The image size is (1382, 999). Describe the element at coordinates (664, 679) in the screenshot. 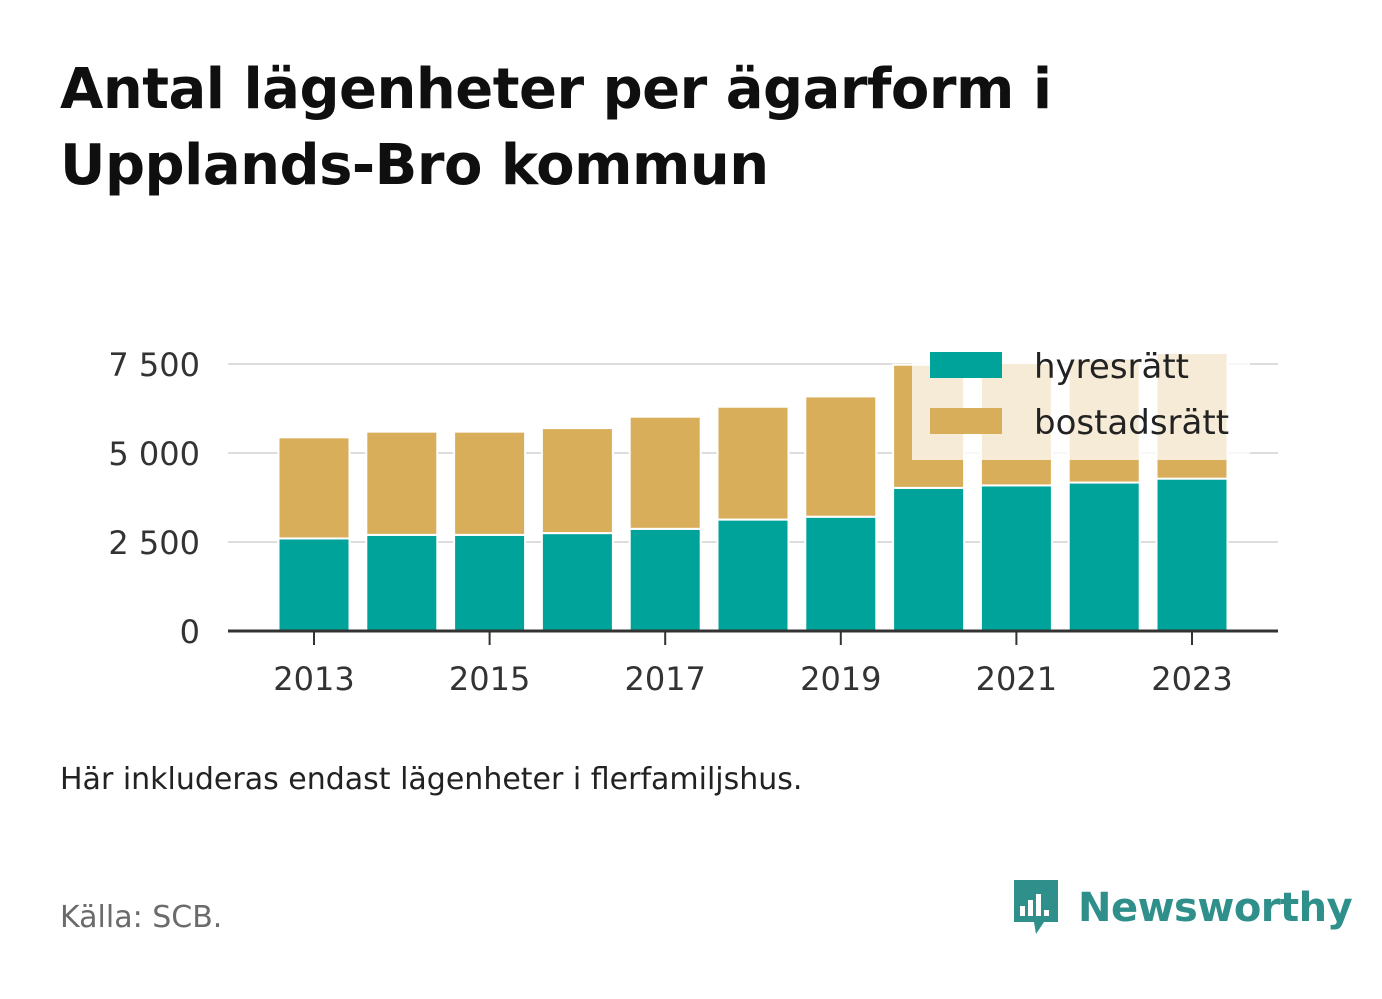

I see `x-tick-label: 2017` at that location.